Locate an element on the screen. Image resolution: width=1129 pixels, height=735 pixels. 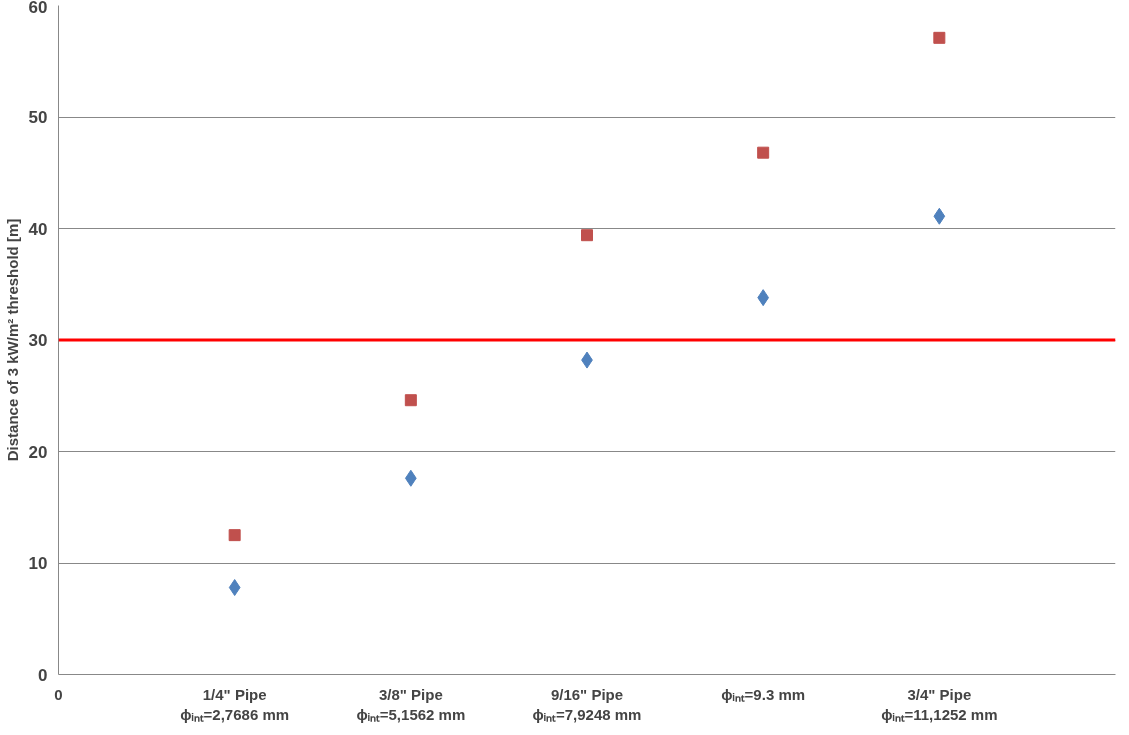
y-tick-label: 0 is located at coordinates (43, 675).